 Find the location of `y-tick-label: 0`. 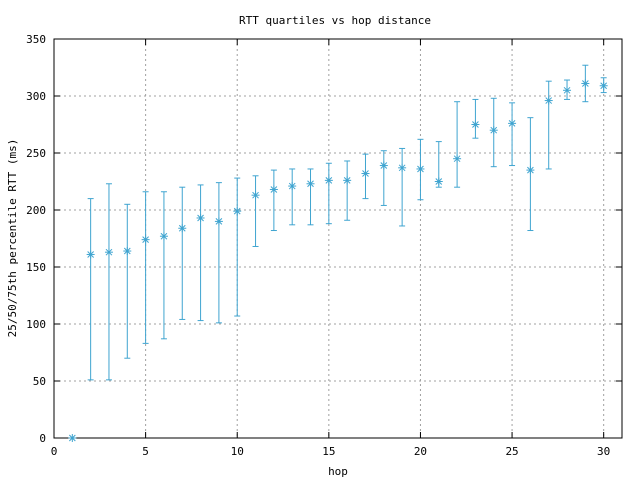

y-tick-label: 0 is located at coordinates (42, 438).